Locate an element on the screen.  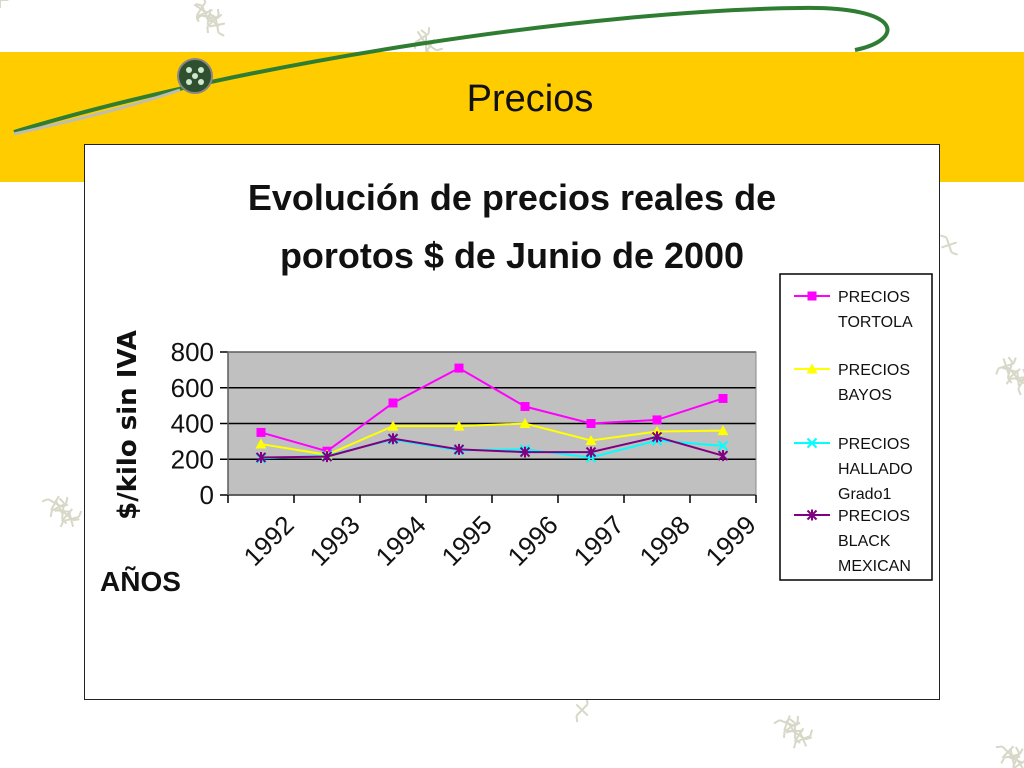
ornament-icon is located at coordinates (195, 76).